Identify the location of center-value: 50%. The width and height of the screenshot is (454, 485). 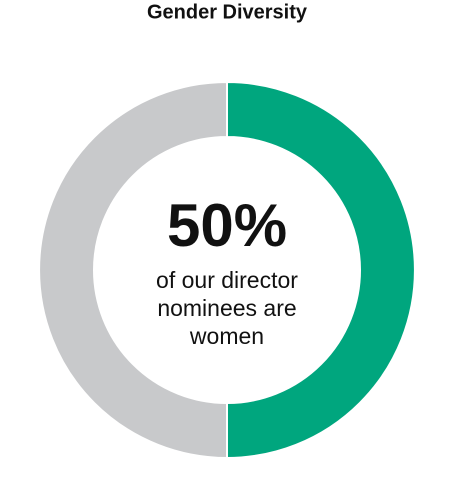
(227, 225).